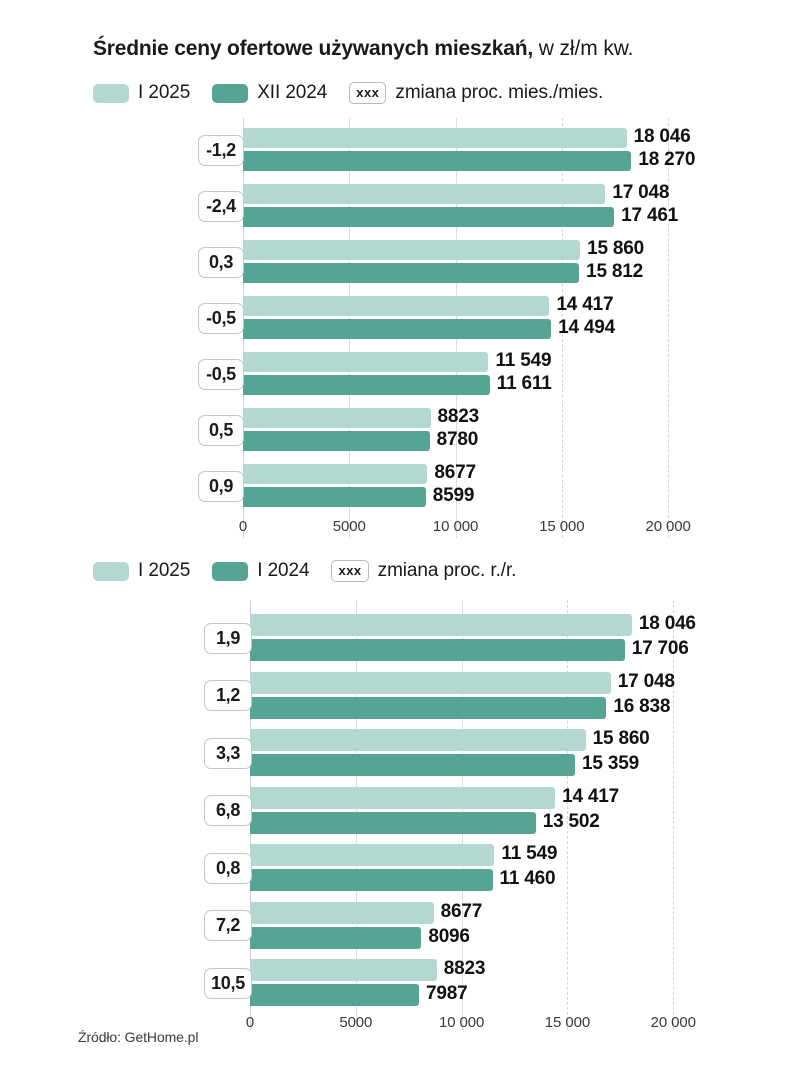 This screenshot has height=1080, width=810. What do you see at coordinates (447, 993) in the screenshot?
I see `bar-value-label: 7987` at bounding box center [447, 993].